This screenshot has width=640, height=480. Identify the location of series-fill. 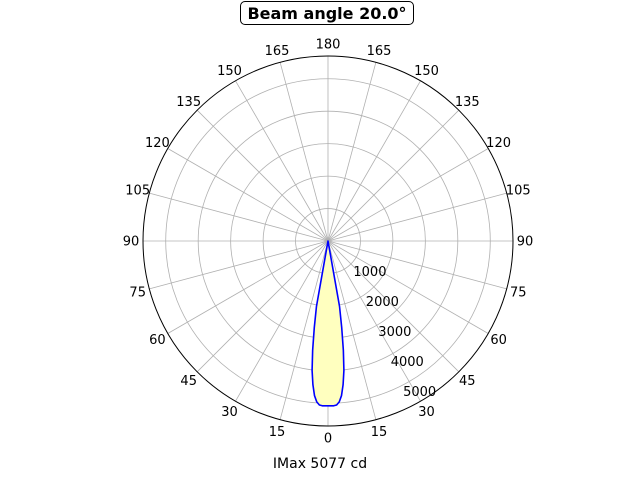
(328, 323).